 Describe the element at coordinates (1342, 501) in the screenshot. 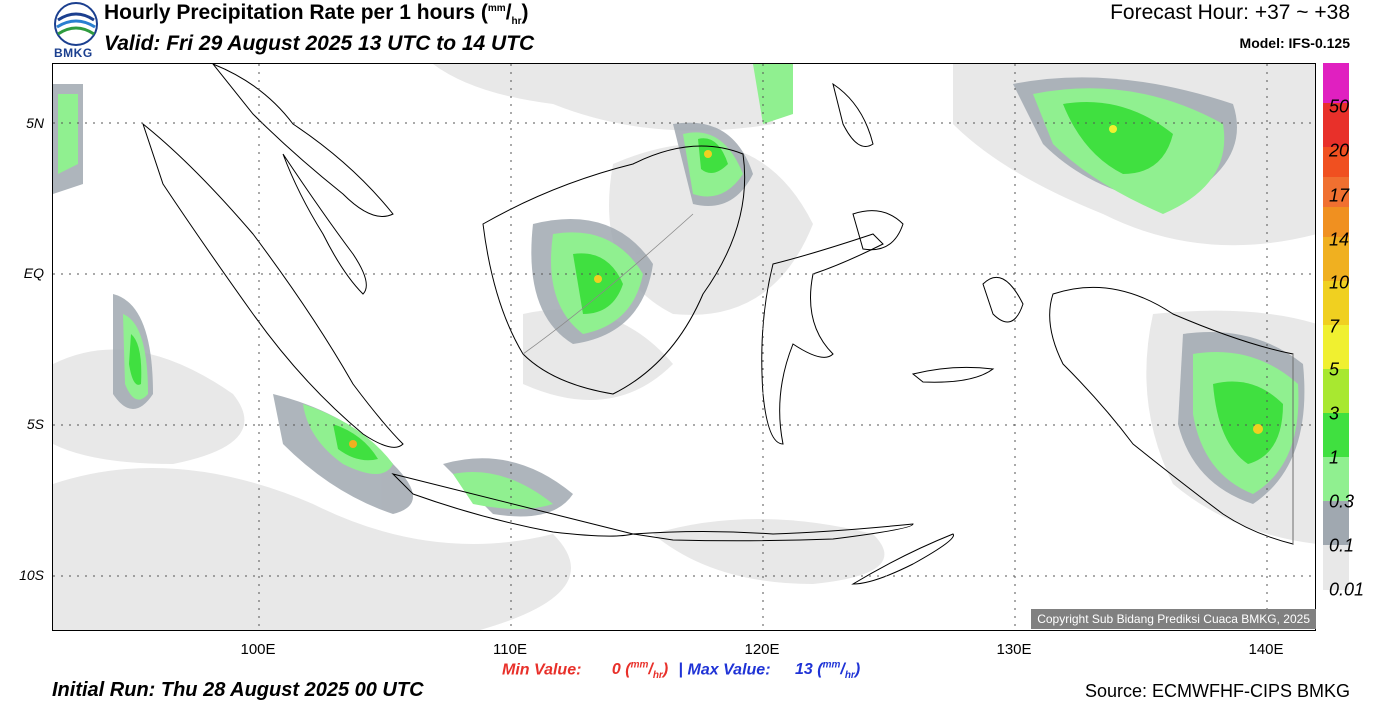

I see `legend-label-0-3: 0.3` at that location.